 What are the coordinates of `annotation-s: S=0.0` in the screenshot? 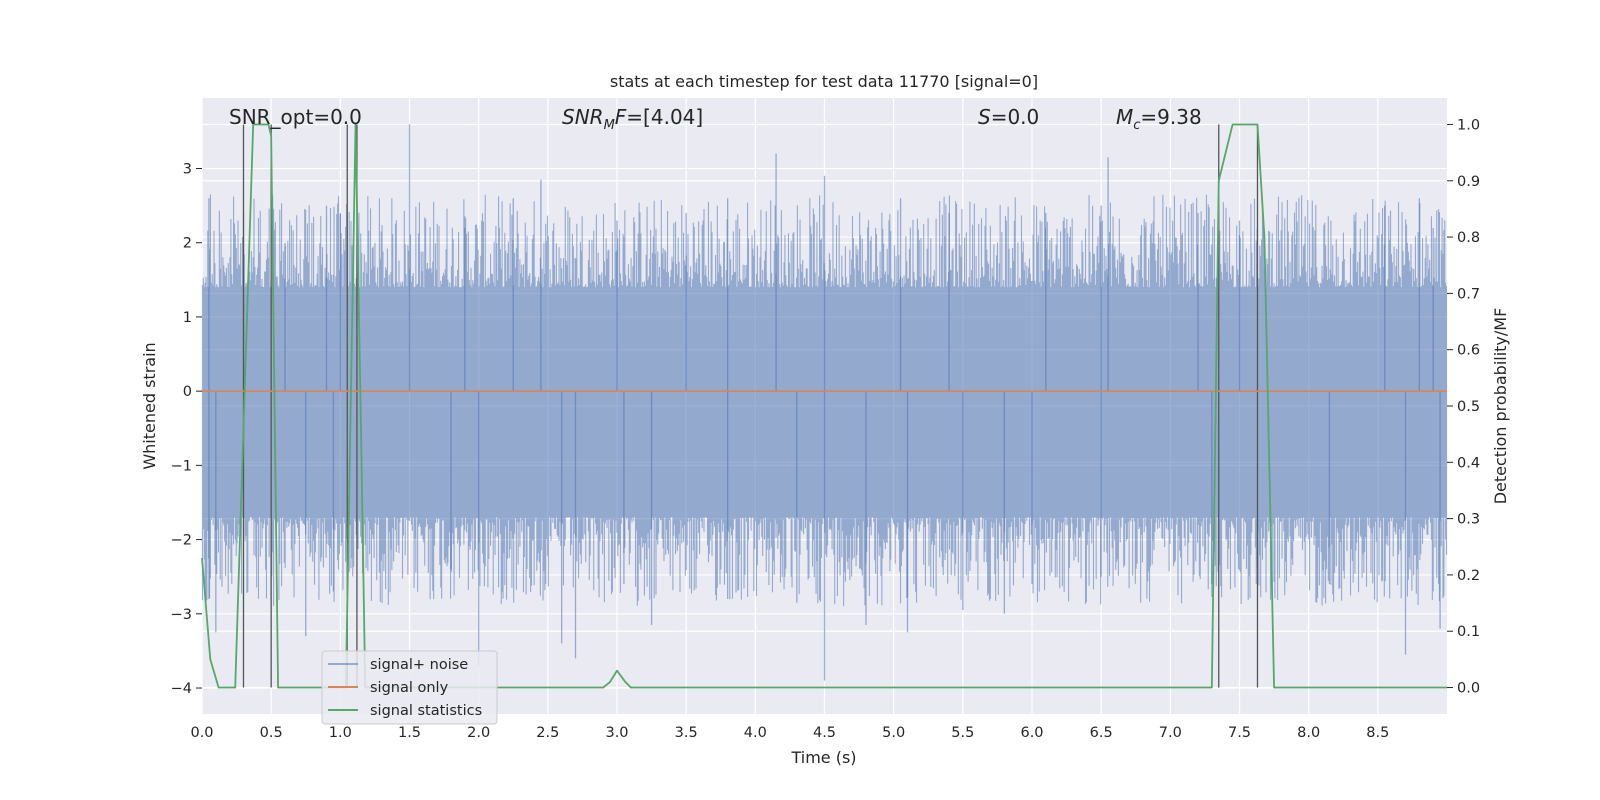 It's located at (1008, 117).